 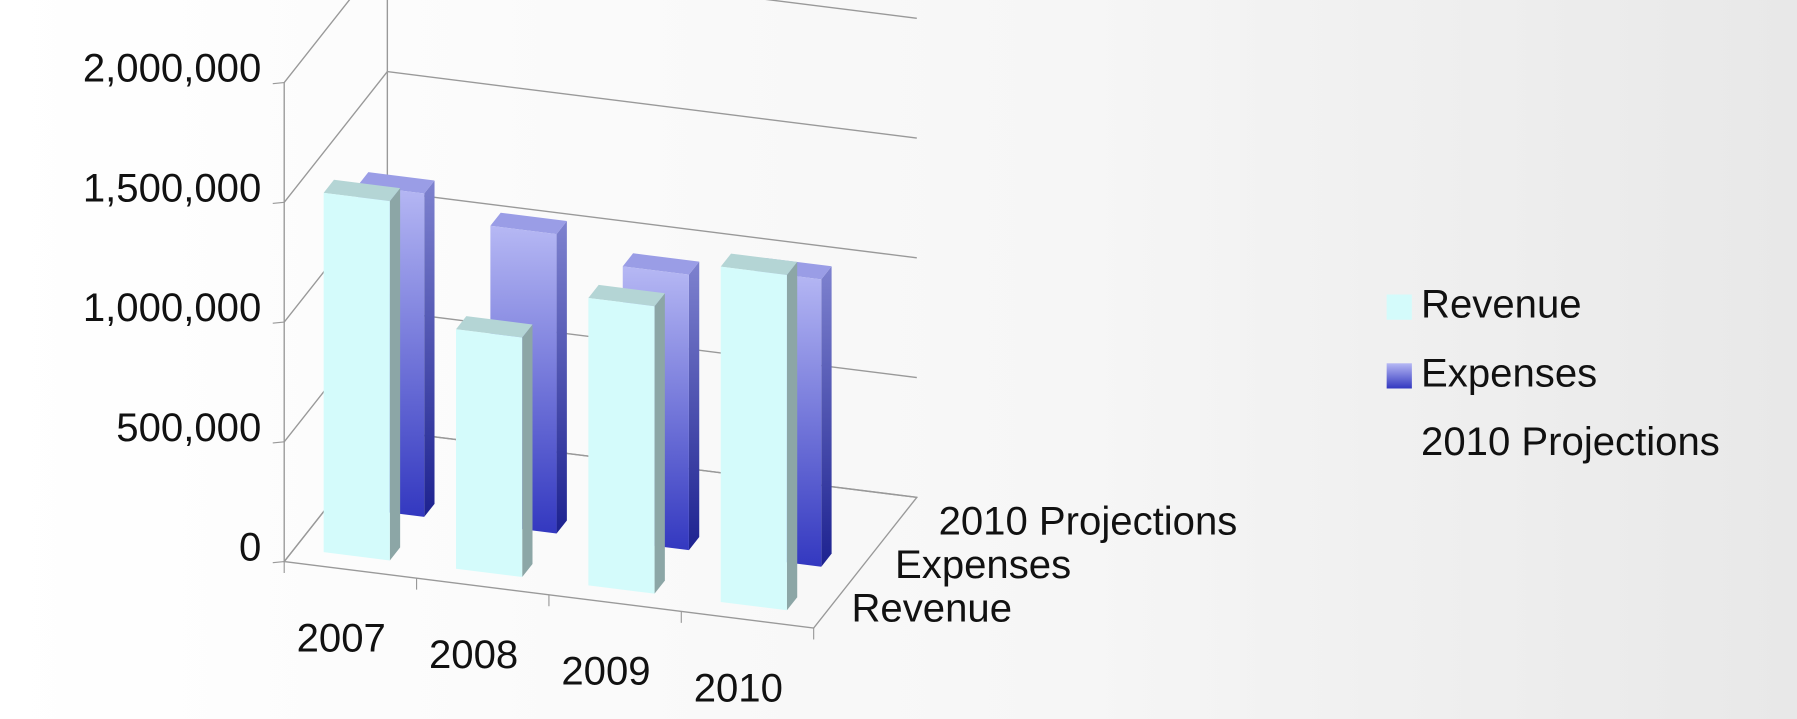 I want to click on y-tick-label: 500,000, so click(x=188, y=428).